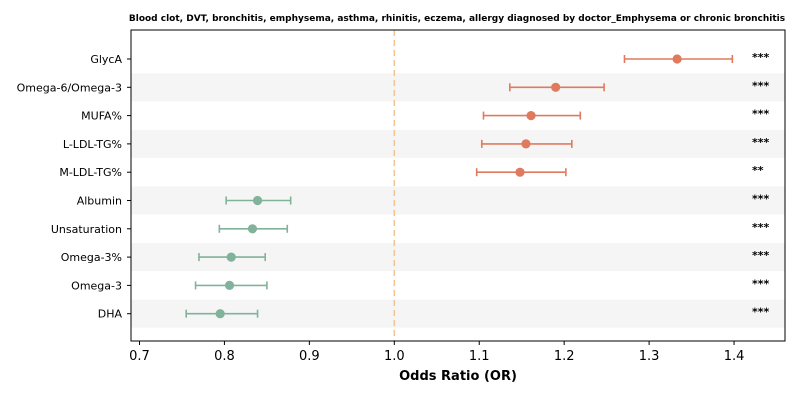 This screenshot has height=400, width=800. I want to click on y-tick-label: L-LDL-TG%, so click(92, 144).